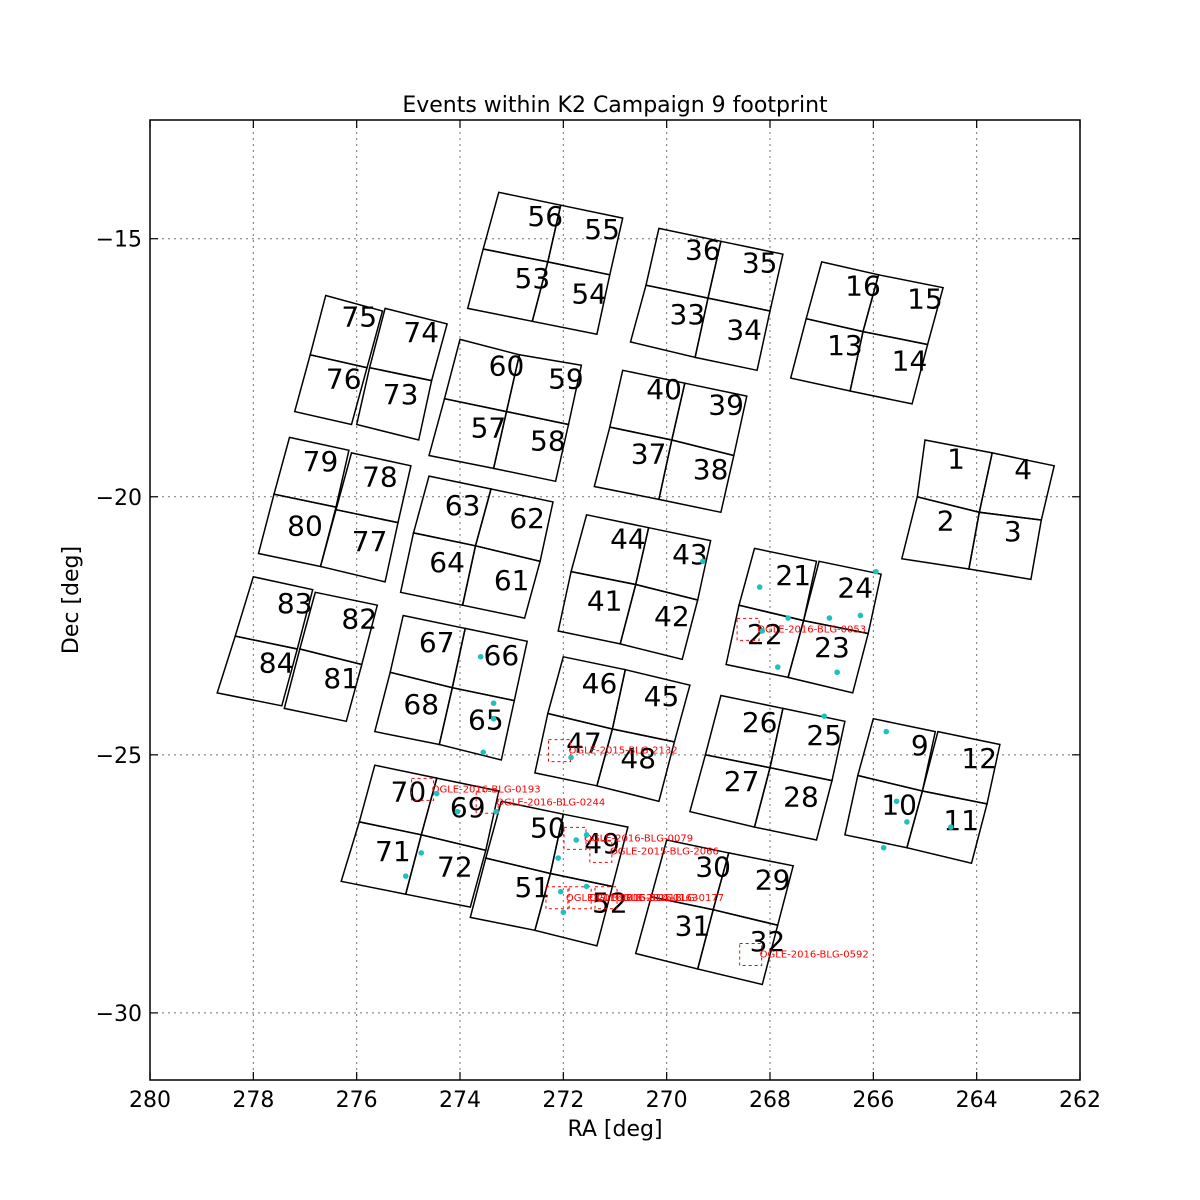 The width and height of the screenshot is (1200, 1200). Describe the element at coordinates (742, 781) in the screenshot. I see `module-27-label: 27` at that location.